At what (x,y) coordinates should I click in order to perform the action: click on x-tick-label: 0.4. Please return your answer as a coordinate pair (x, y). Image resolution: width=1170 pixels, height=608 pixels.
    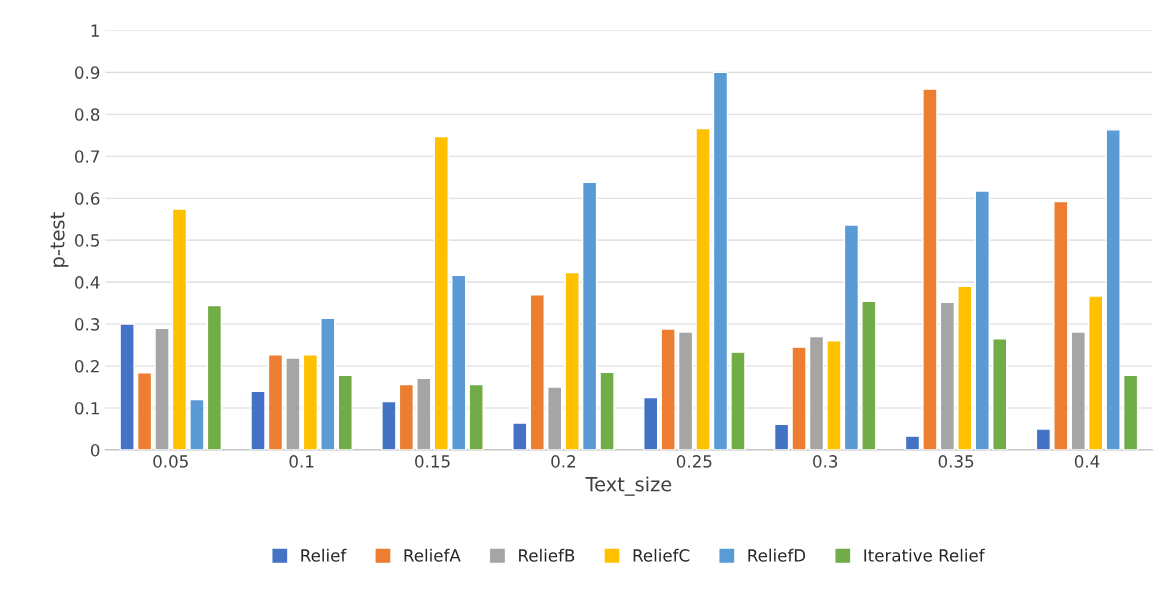
    Looking at the image, I should click on (1087, 461).